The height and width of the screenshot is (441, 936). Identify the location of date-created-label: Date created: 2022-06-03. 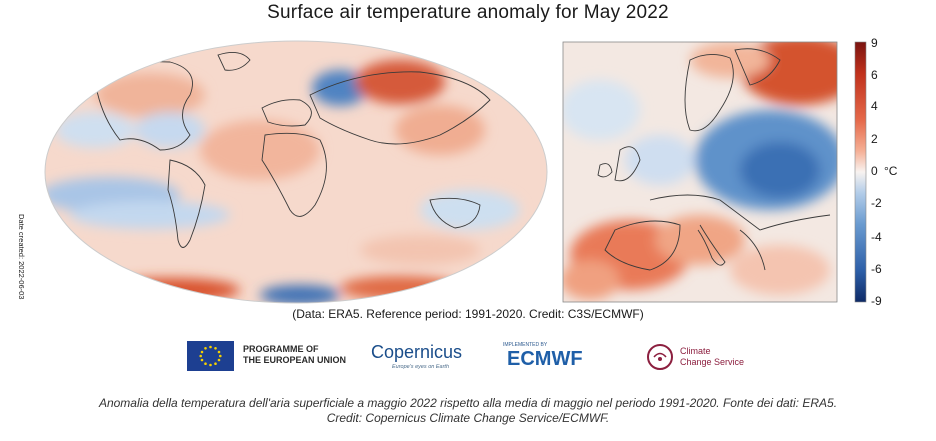
(21, 257).